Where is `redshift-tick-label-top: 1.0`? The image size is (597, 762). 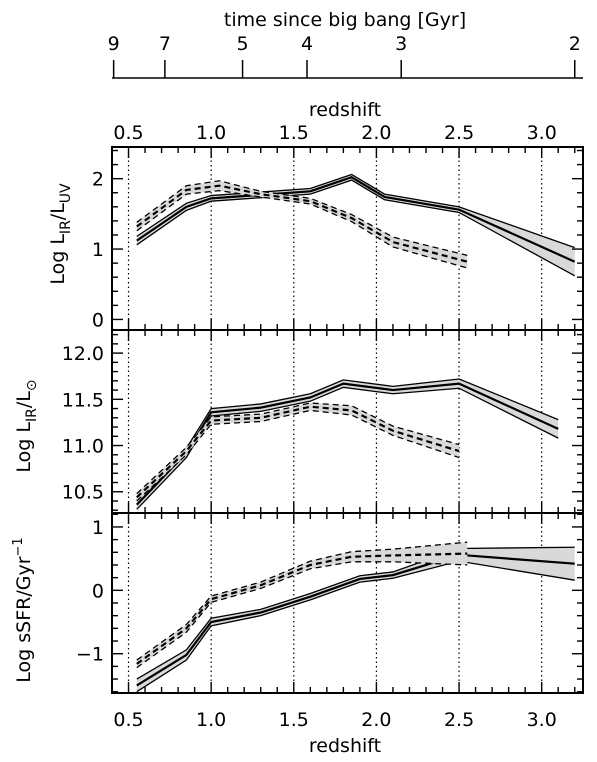
redshift-tick-label-top: 1.0 is located at coordinates (211, 133).